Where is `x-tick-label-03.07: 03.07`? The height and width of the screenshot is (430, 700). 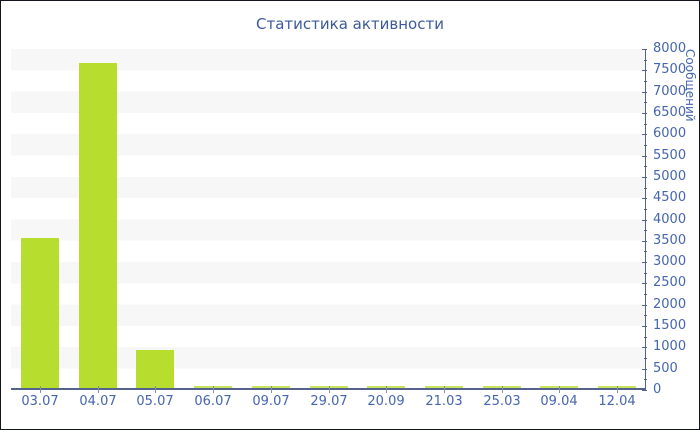 x-tick-label-03.07: 03.07 is located at coordinates (40, 401).